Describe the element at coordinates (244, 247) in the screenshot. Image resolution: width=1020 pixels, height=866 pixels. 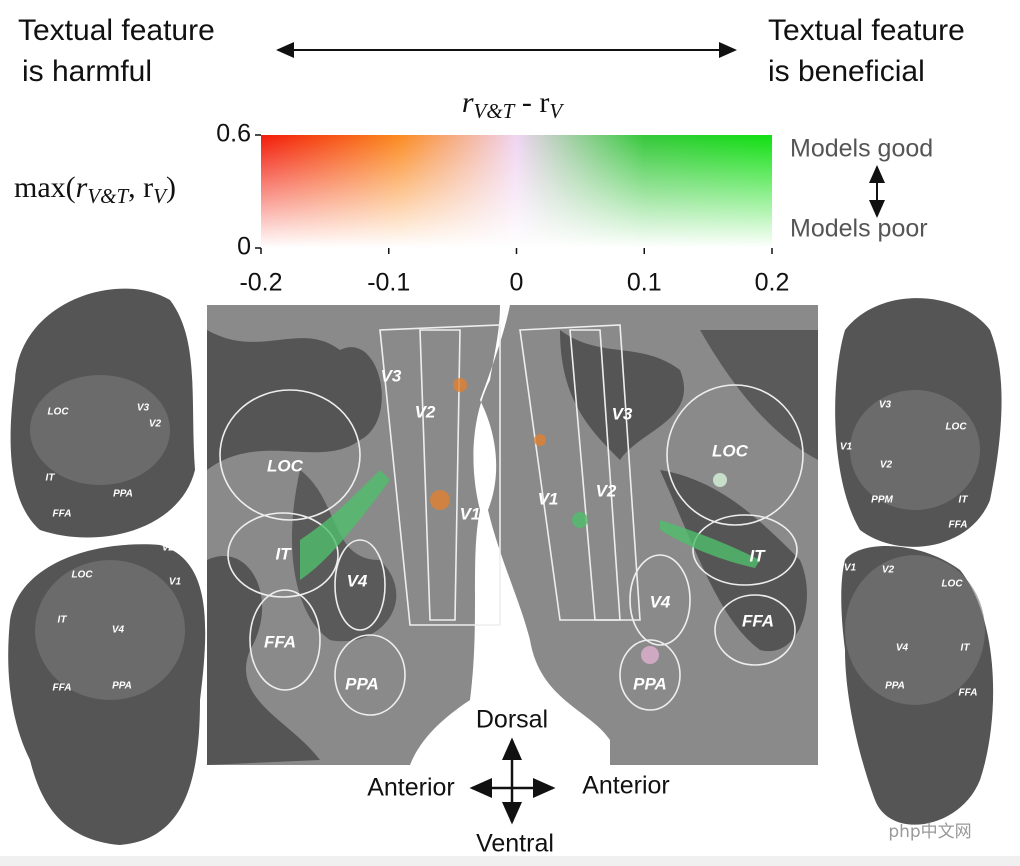
I see `y-tick-label: 0` at that location.